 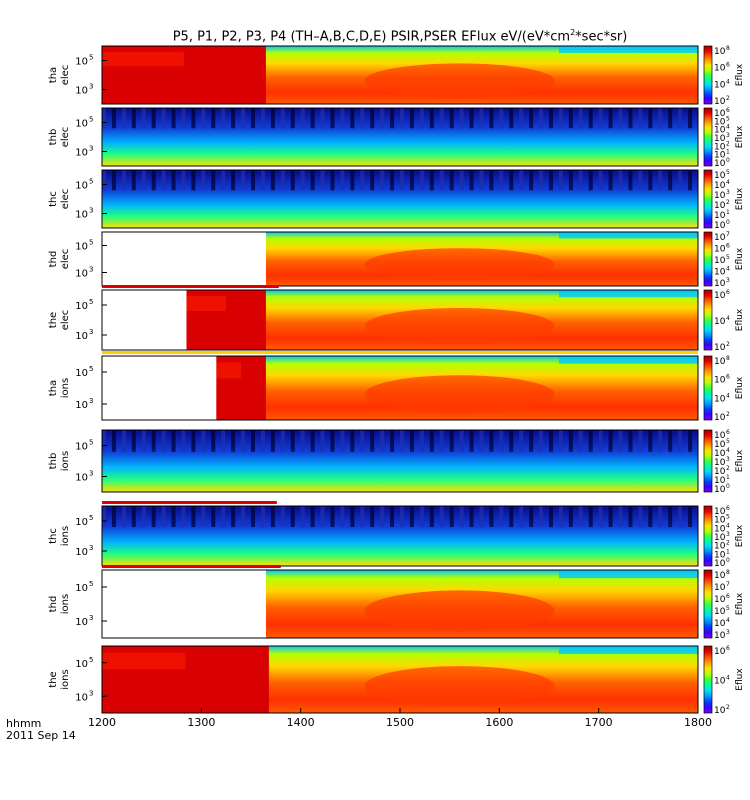 I want to click on title-rest: *sec*sr), so click(x=601, y=37).